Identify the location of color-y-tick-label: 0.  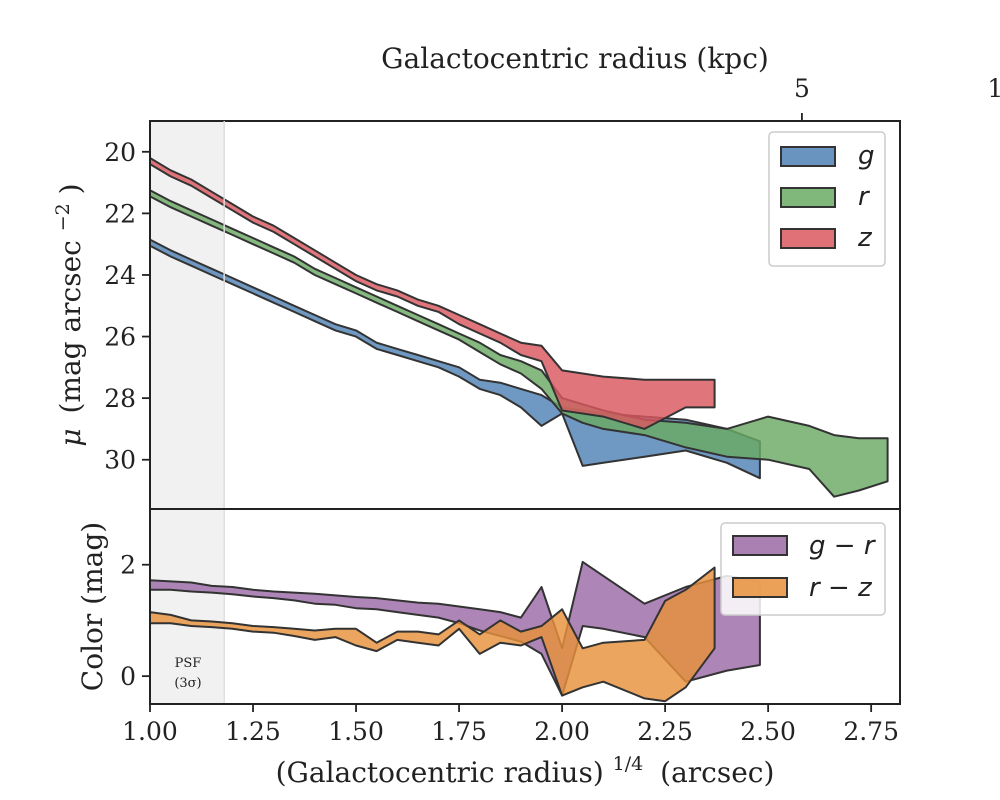
(128, 676).